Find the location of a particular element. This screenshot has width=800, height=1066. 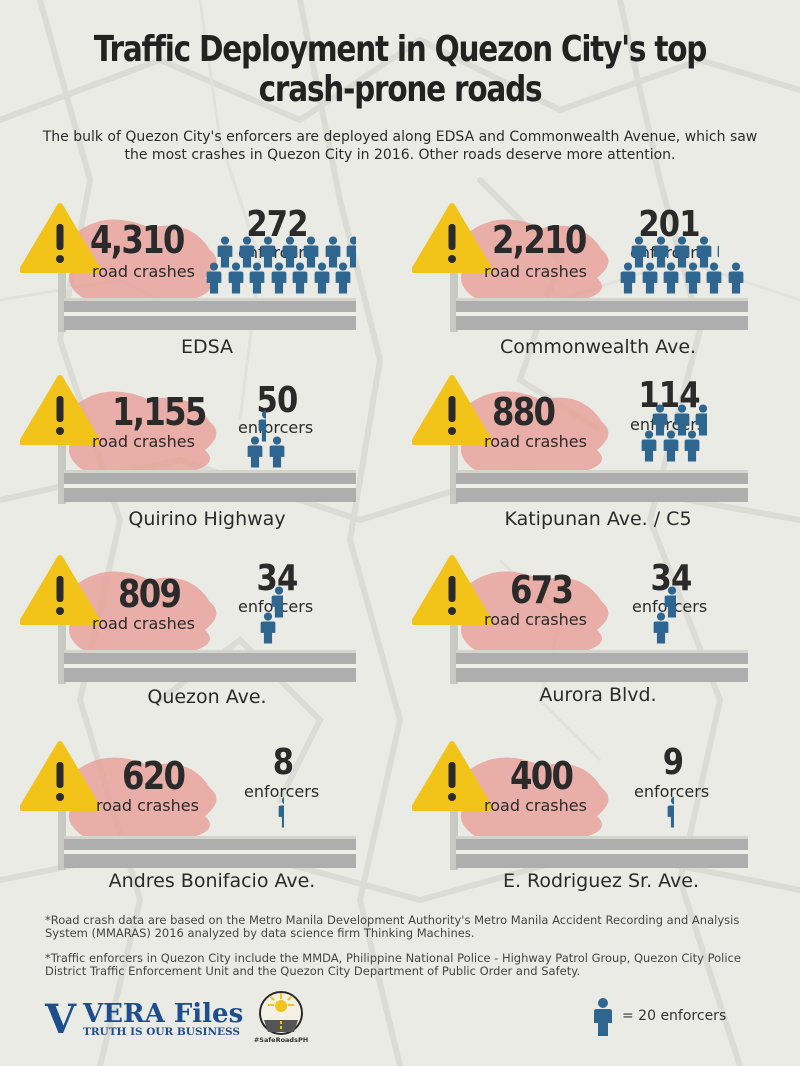

crash-count: 880 is located at coordinates (524, 412).